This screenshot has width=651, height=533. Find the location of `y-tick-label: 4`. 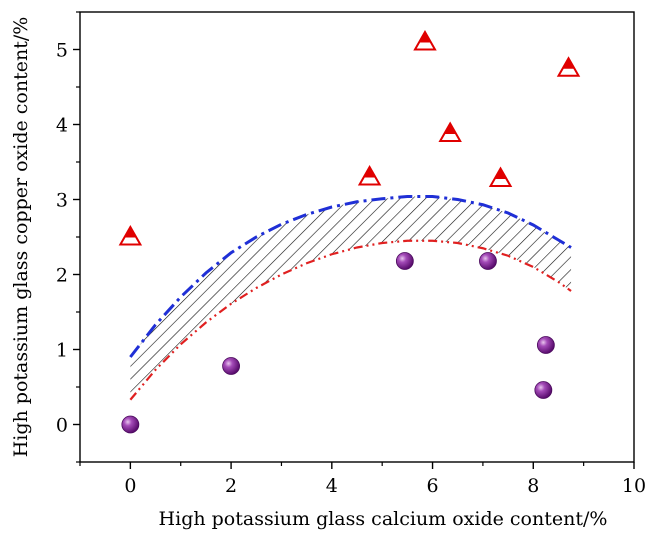

y-tick-label: 4 is located at coordinates (62, 126).